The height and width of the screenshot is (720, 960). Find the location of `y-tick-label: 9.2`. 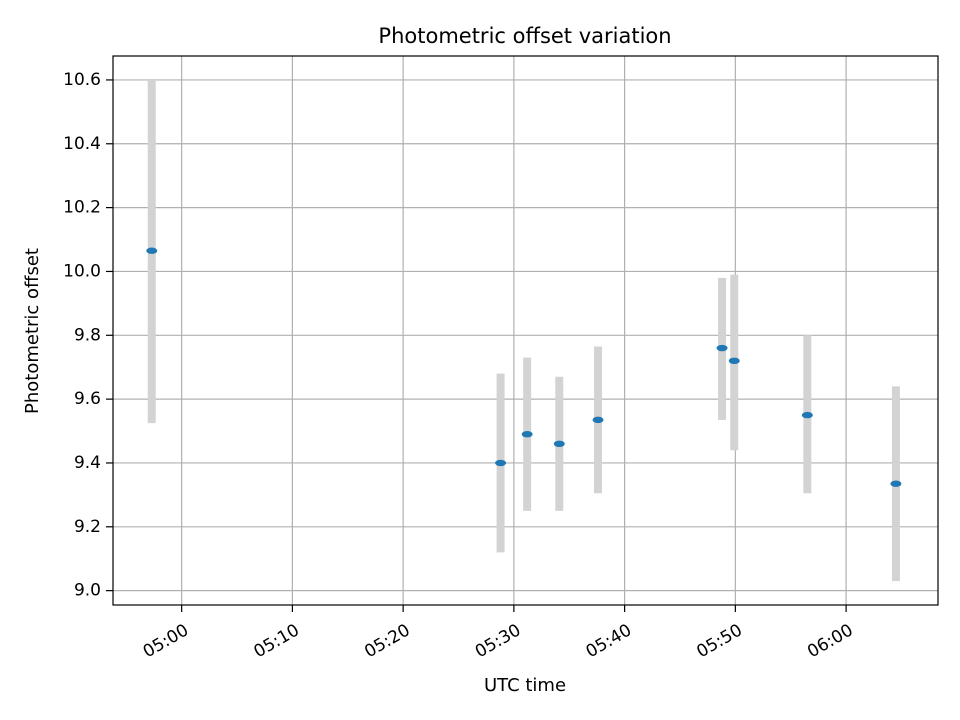

y-tick-label: 9.2 is located at coordinates (87, 527).